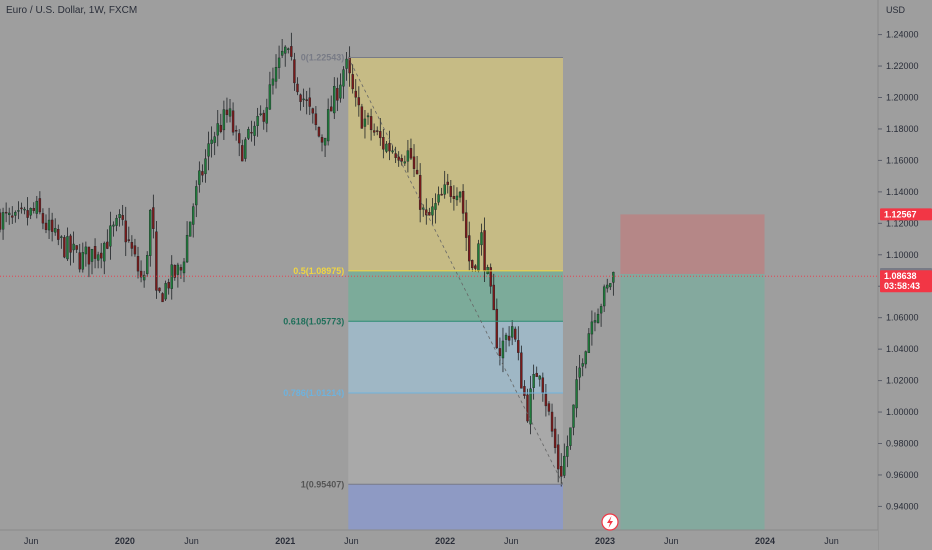  Describe the element at coordinates (900, 214) in the screenshot. I see `price-badge-label: 1.12567` at that location.